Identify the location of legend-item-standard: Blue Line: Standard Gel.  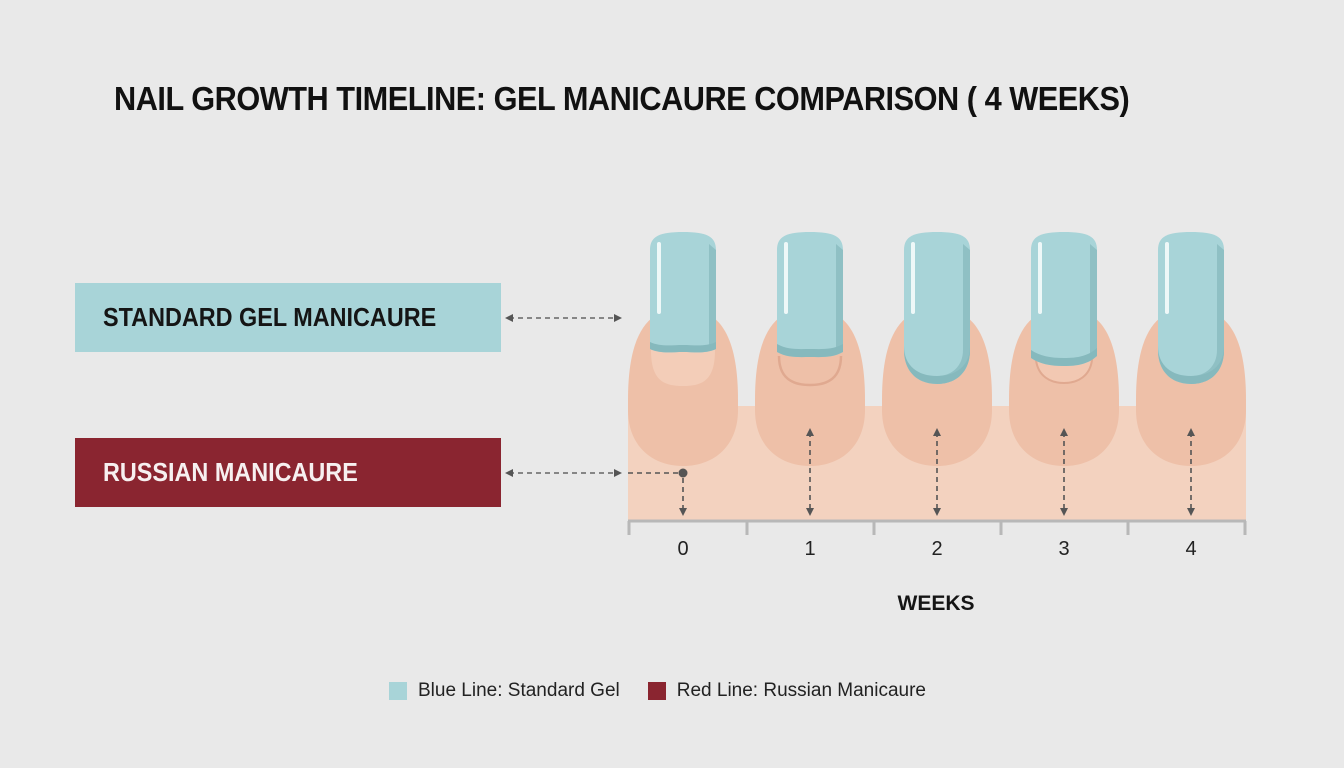
(504, 691).